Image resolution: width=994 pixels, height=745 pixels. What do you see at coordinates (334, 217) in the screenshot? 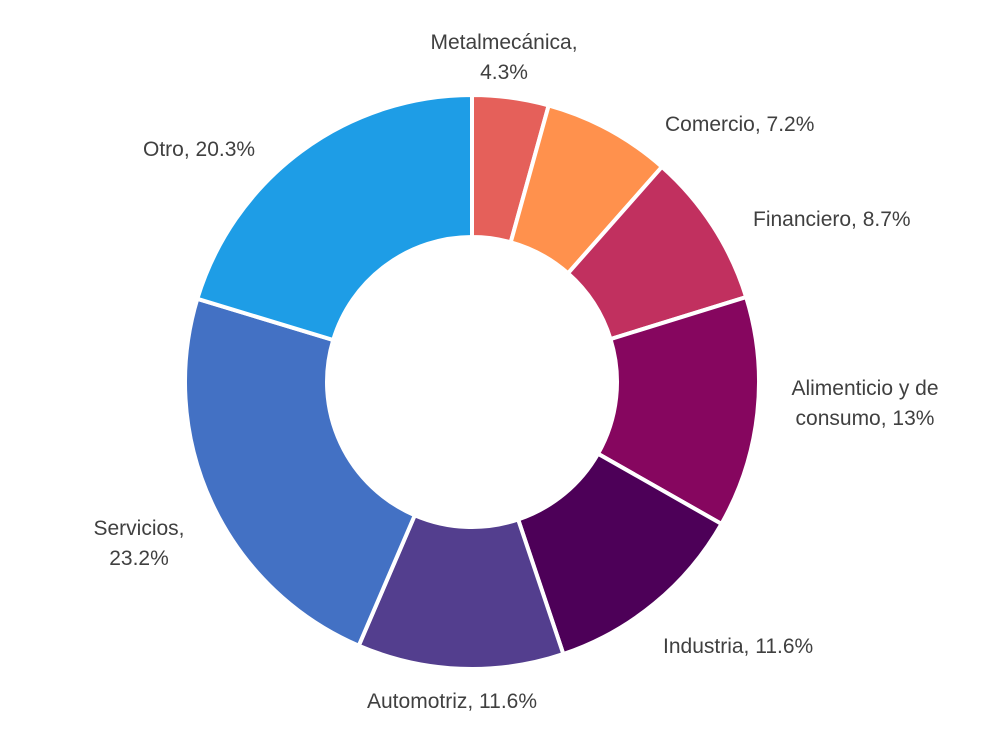
I see `donut-slice-otro` at bounding box center [334, 217].